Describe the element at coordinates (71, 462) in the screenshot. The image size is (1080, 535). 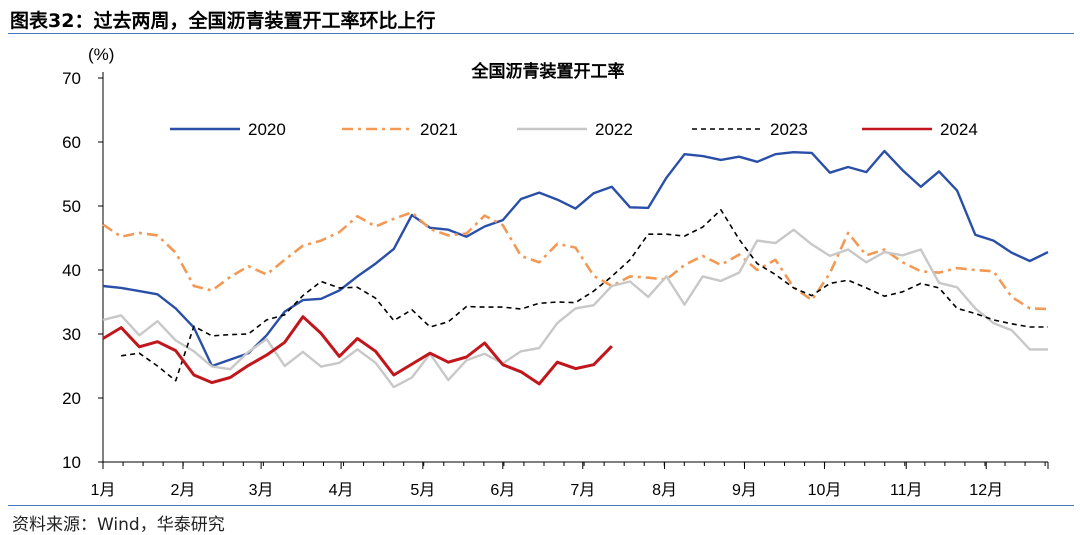
I see `y-tick-label: 10` at that location.